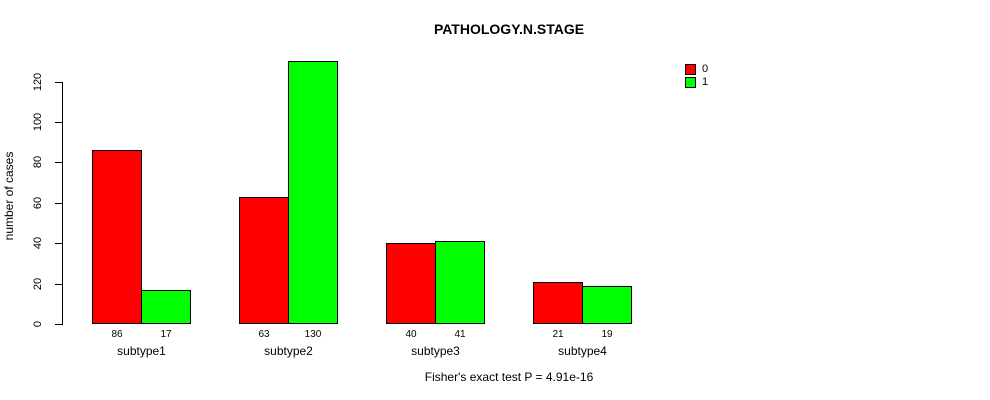 Image resolution: width=990 pixels, height=400 pixels. I want to click on legend-item-1: 1, so click(696, 82).